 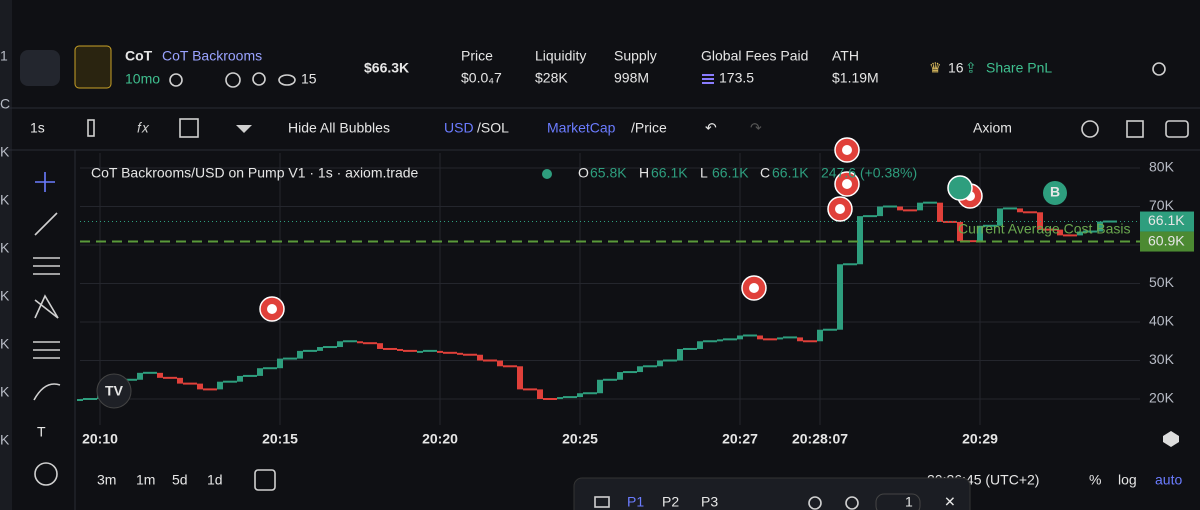 What do you see at coordinates (649, 128) in the screenshot?
I see `price-toggle: /Price` at bounding box center [649, 128].